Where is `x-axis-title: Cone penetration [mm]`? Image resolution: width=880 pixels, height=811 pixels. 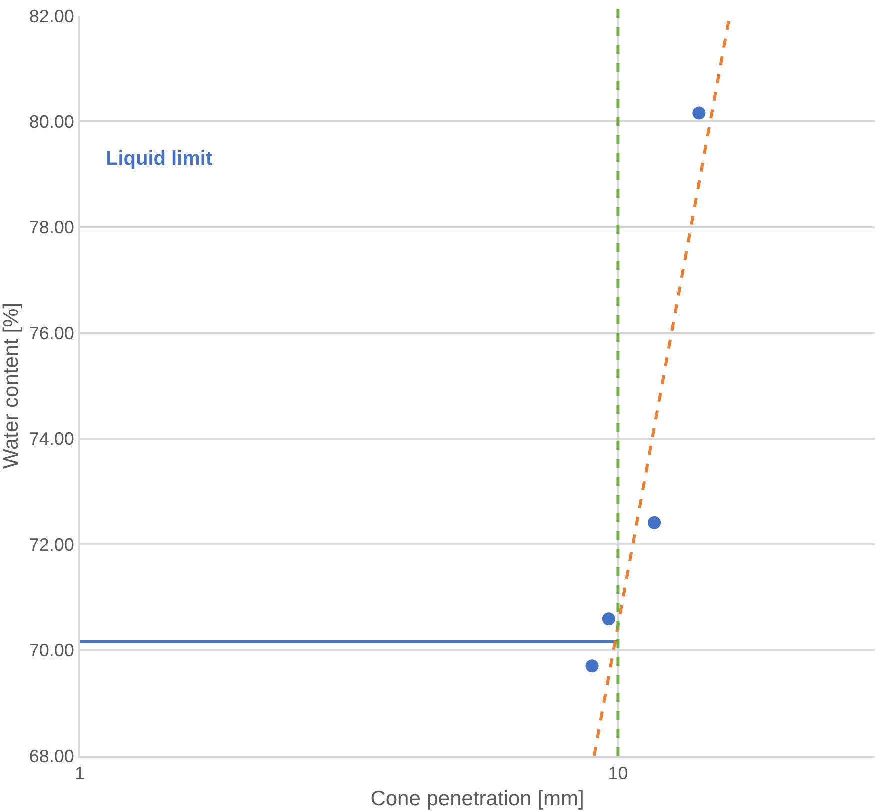
x-axis-title: Cone penetration [mm] is located at coordinates (477, 798).